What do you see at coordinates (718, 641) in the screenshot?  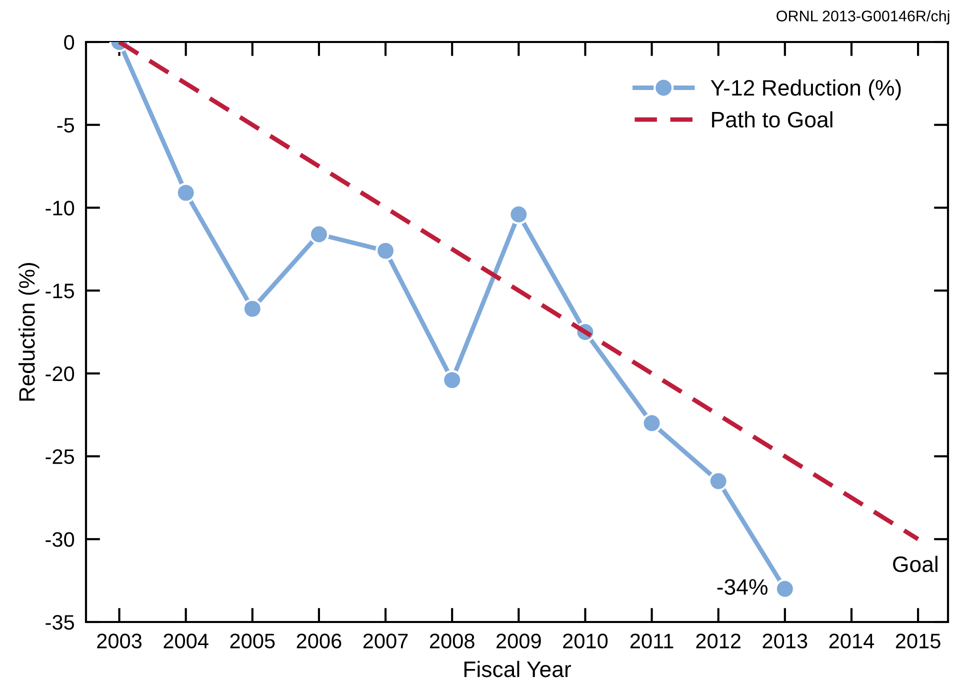 I see `x-tick-label: 2012` at bounding box center [718, 641].